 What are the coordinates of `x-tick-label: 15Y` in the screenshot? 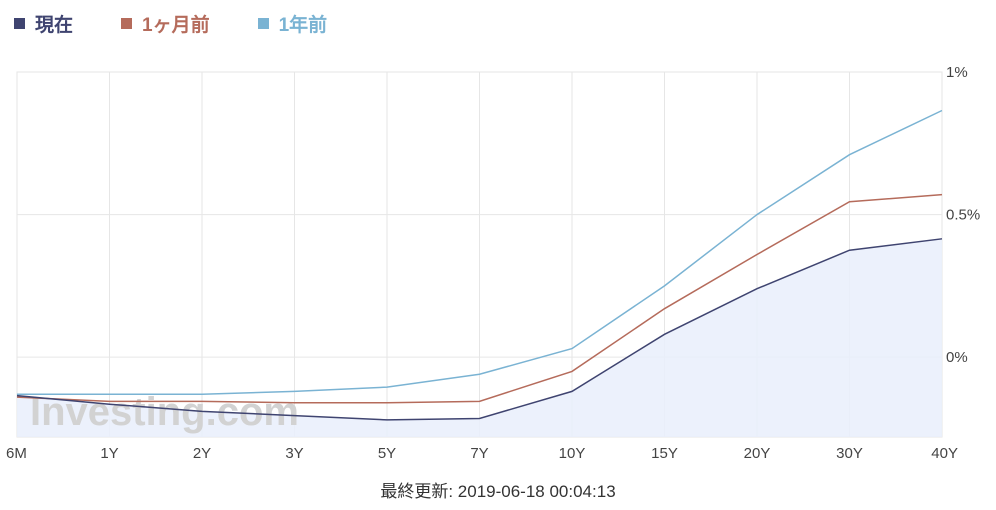 It's located at (664, 453).